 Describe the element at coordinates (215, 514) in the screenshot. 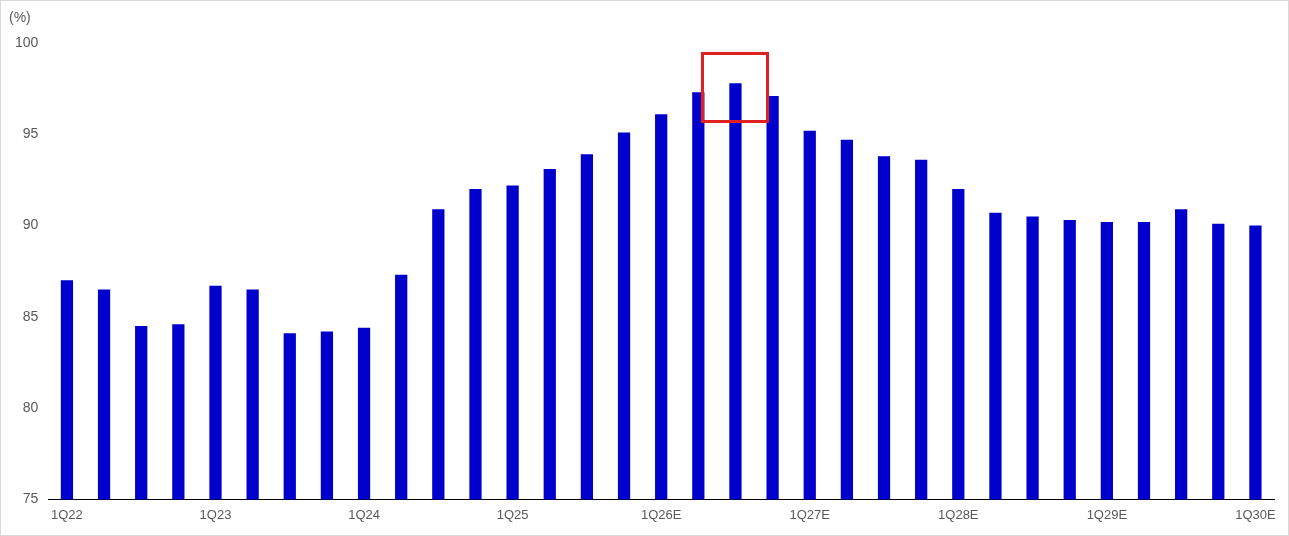

I see `x-tick-label: 1Q23` at that location.